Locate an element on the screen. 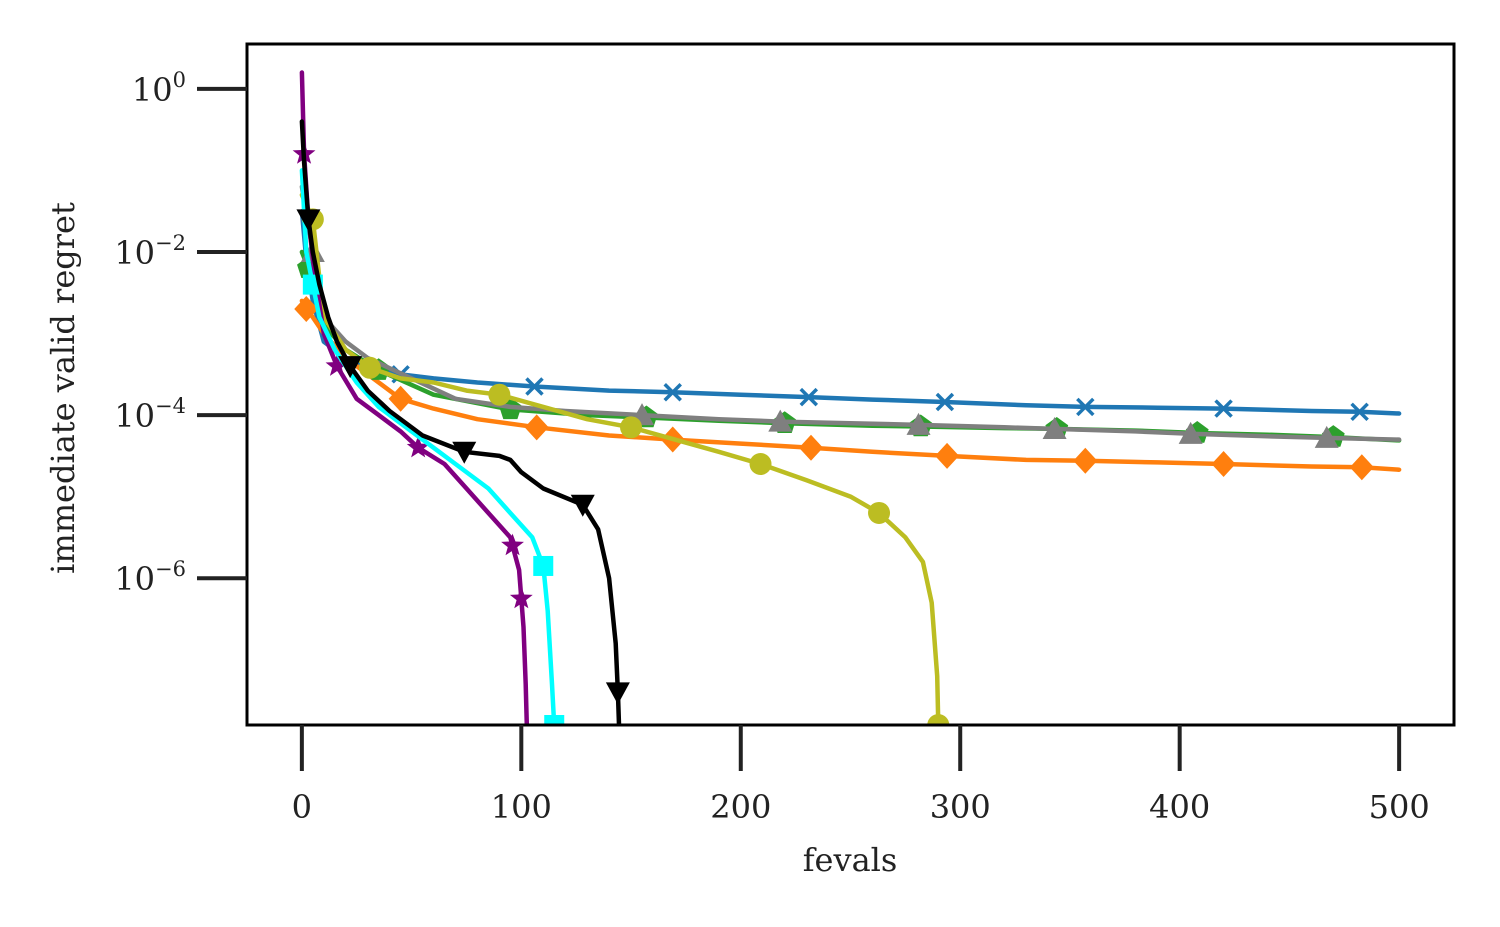 The width and height of the screenshot is (1500, 927). y-tick-label: 10⁻² is located at coordinates (150, 251).